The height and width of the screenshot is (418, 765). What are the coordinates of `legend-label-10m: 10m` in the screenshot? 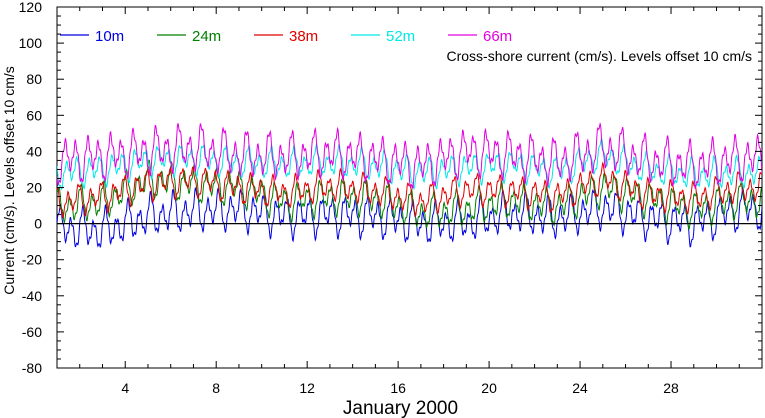 It's located at (109, 36).